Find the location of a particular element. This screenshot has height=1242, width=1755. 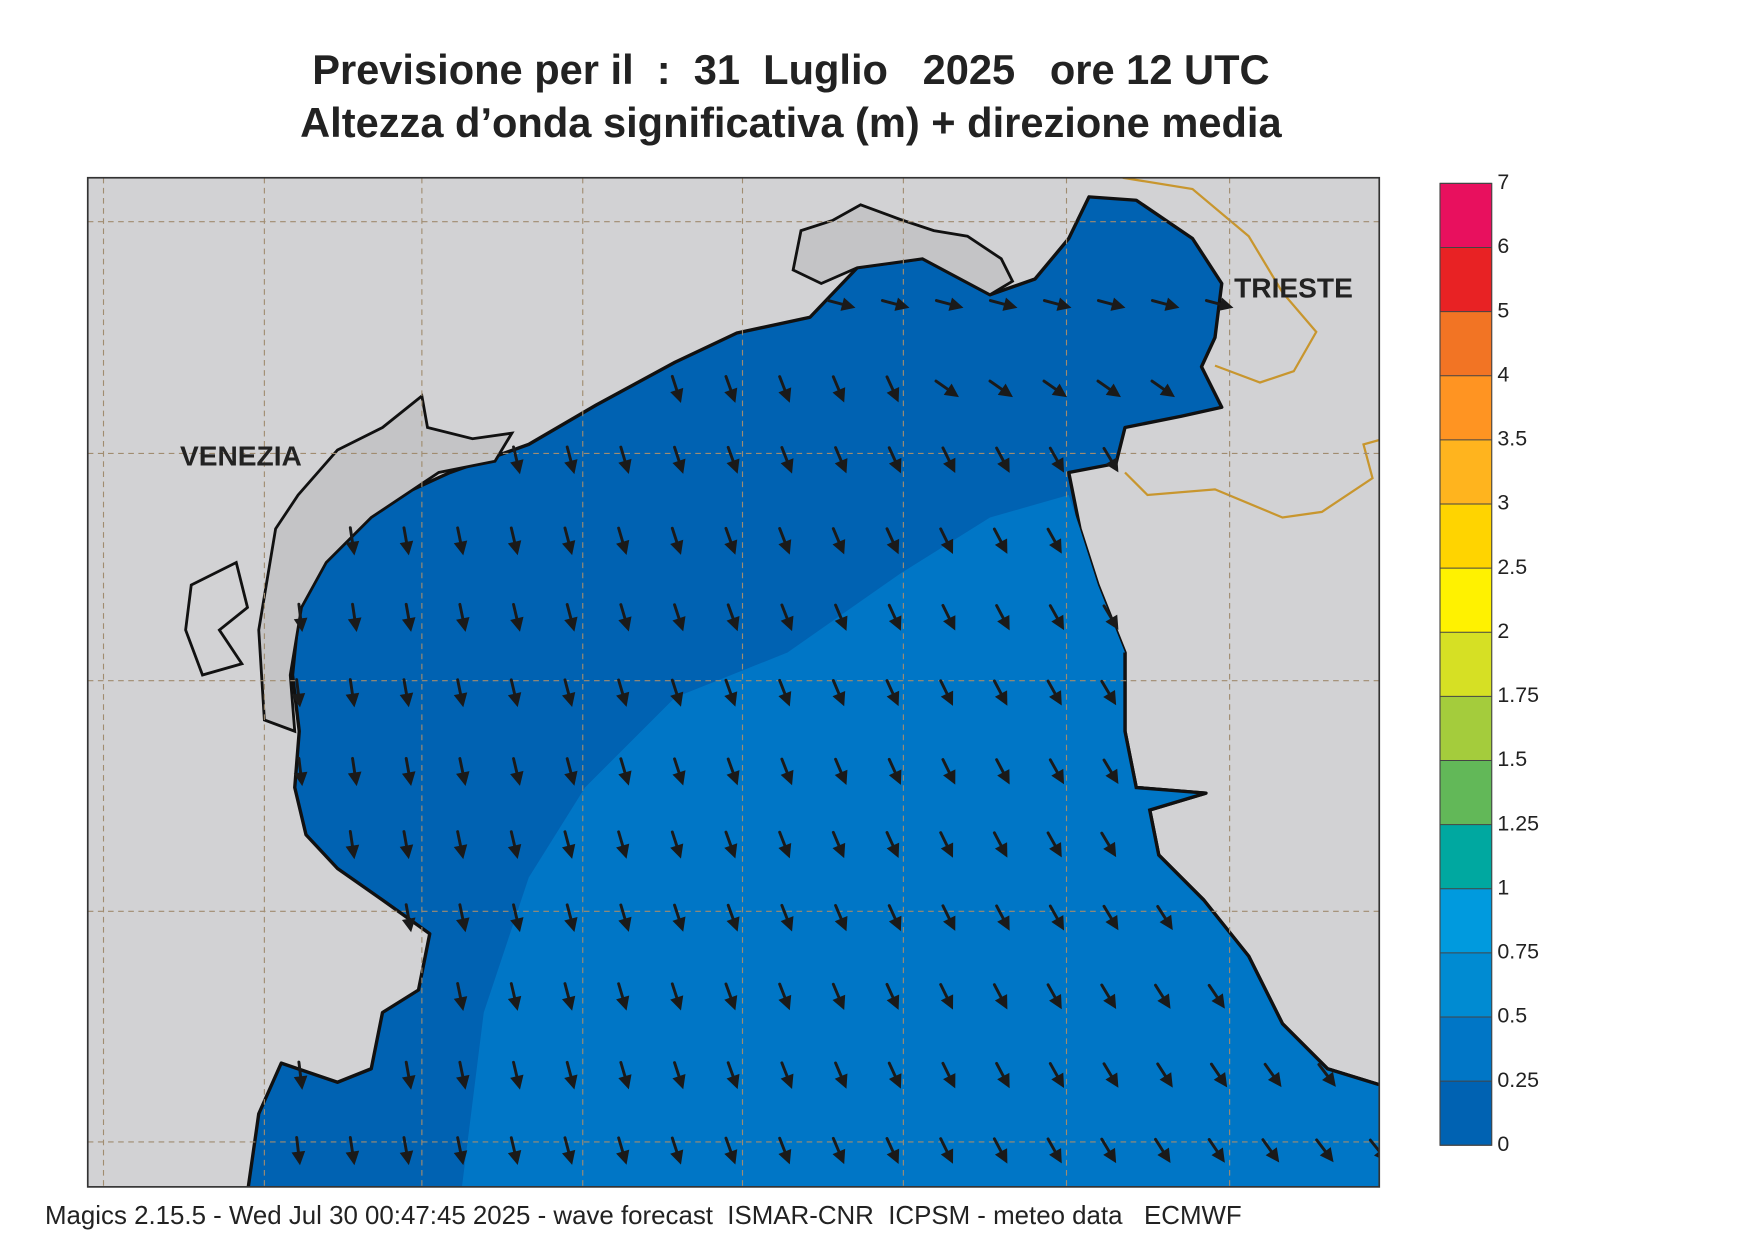

colorbar-label: 3.5 is located at coordinates (1512, 439).